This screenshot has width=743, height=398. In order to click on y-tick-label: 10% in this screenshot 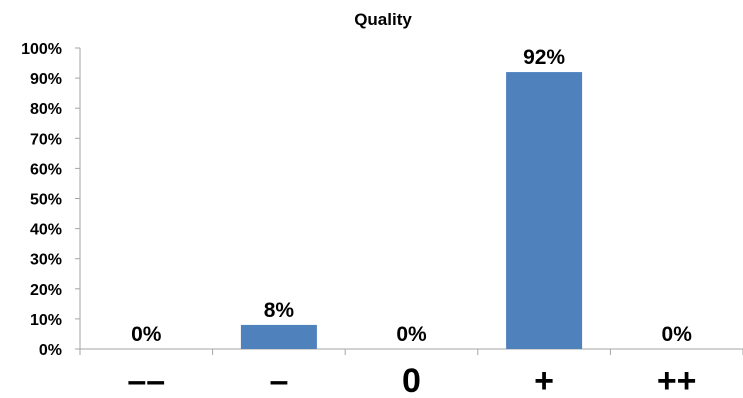, I will do `click(46, 320)`.